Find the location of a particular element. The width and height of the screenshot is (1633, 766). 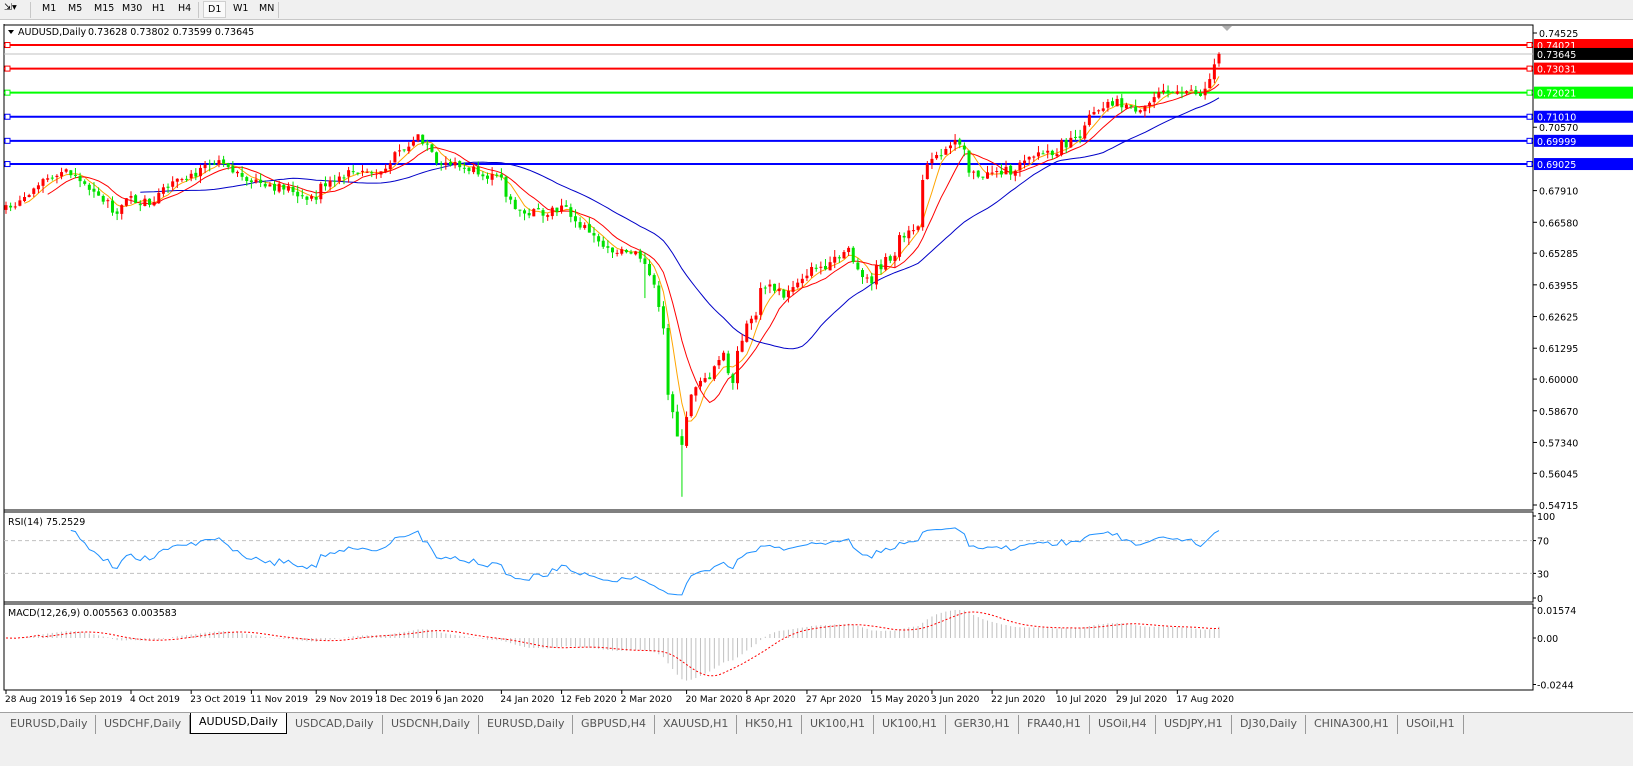

timeframe-mn-button: MN is located at coordinates (267, 8).